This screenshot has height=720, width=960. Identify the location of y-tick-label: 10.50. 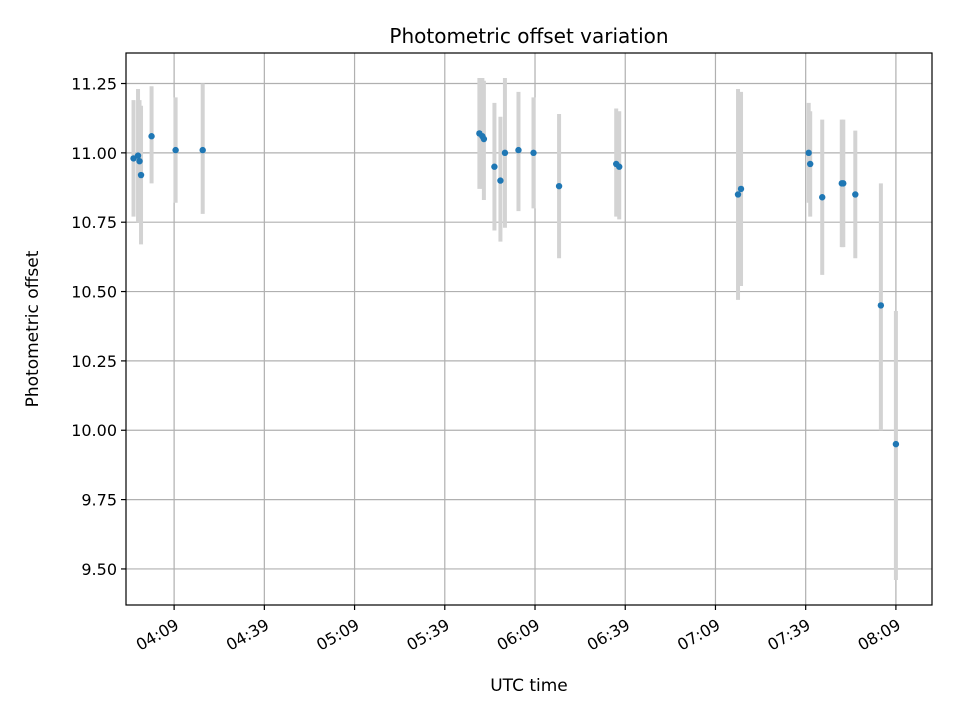
(94, 292).